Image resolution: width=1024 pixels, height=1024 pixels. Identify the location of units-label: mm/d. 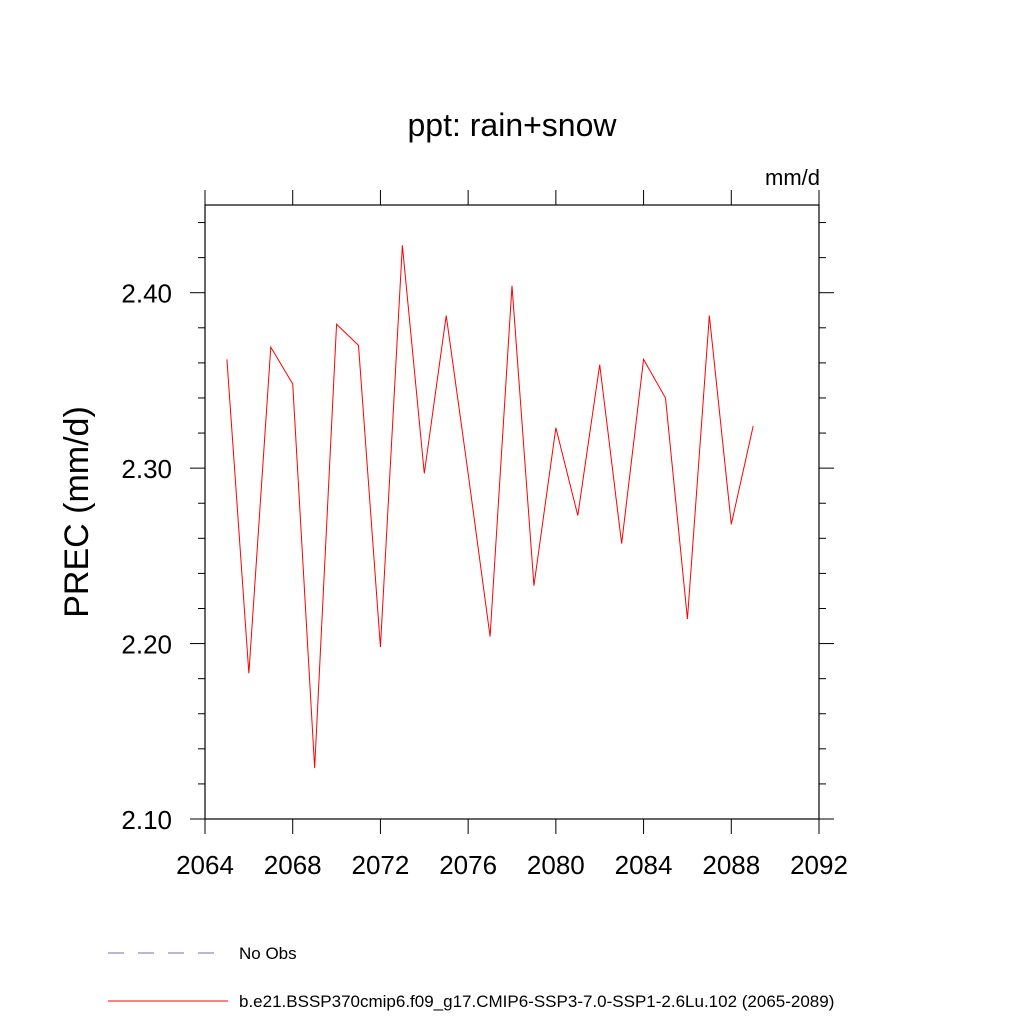
(792, 177).